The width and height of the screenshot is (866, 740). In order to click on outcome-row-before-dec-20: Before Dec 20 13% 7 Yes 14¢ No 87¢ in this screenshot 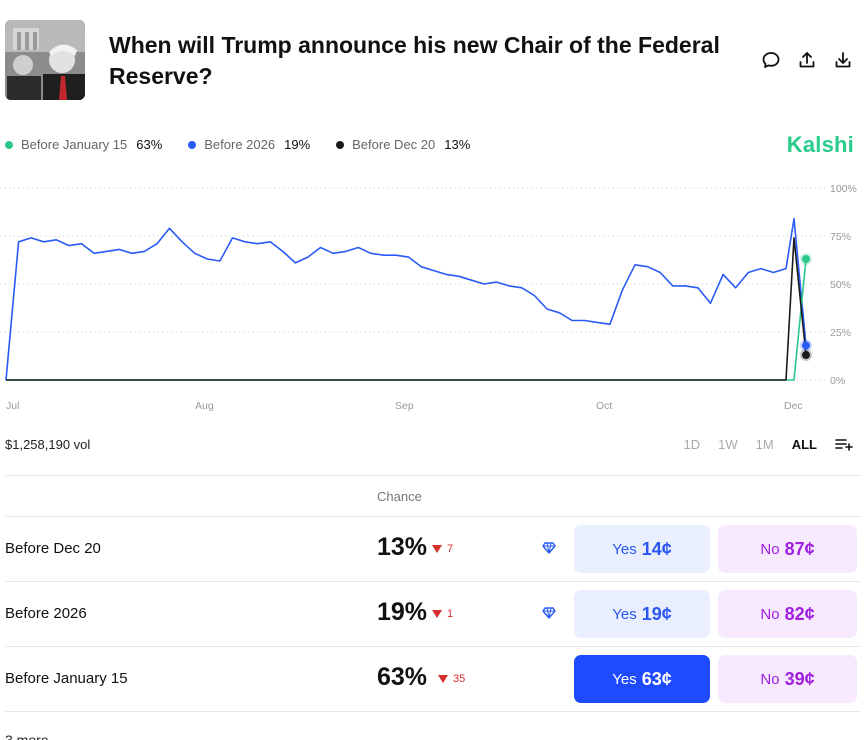, I will do `click(433, 549)`.